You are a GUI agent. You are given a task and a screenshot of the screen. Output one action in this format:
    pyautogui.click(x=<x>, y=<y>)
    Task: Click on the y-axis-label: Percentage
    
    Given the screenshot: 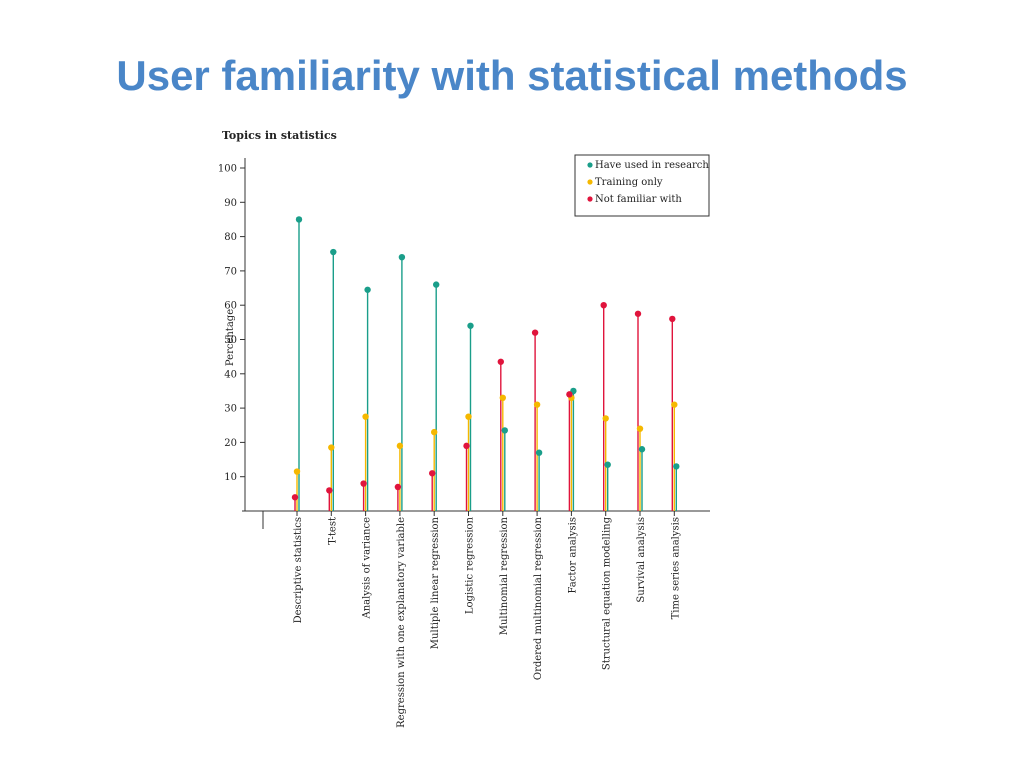 What is the action you would take?
    pyautogui.click(x=230, y=337)
    